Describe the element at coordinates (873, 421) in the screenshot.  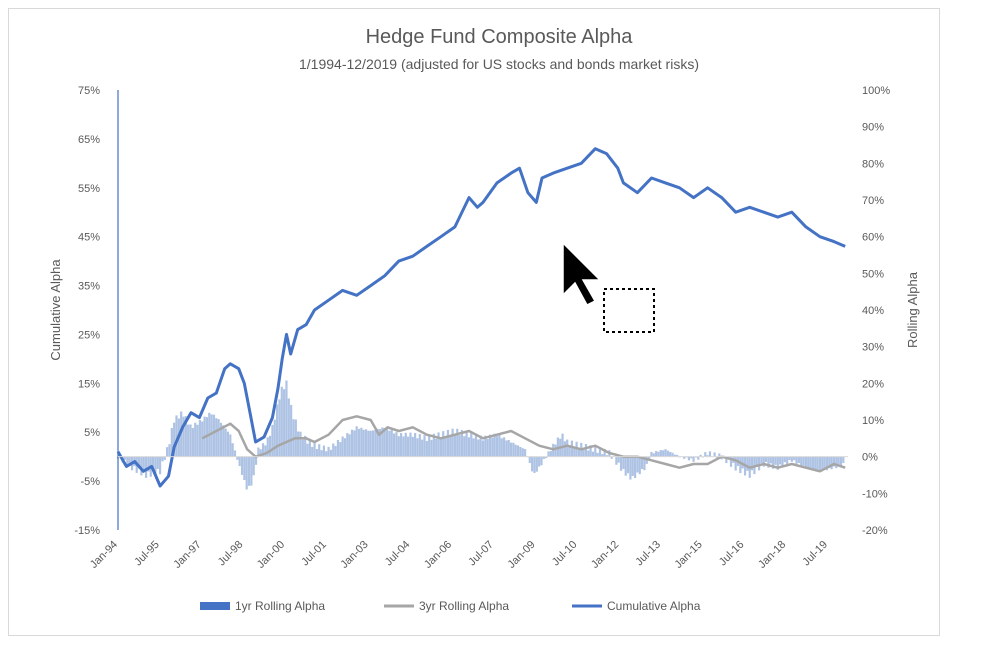
I see `y-right-tick-label: 10%` at that location.